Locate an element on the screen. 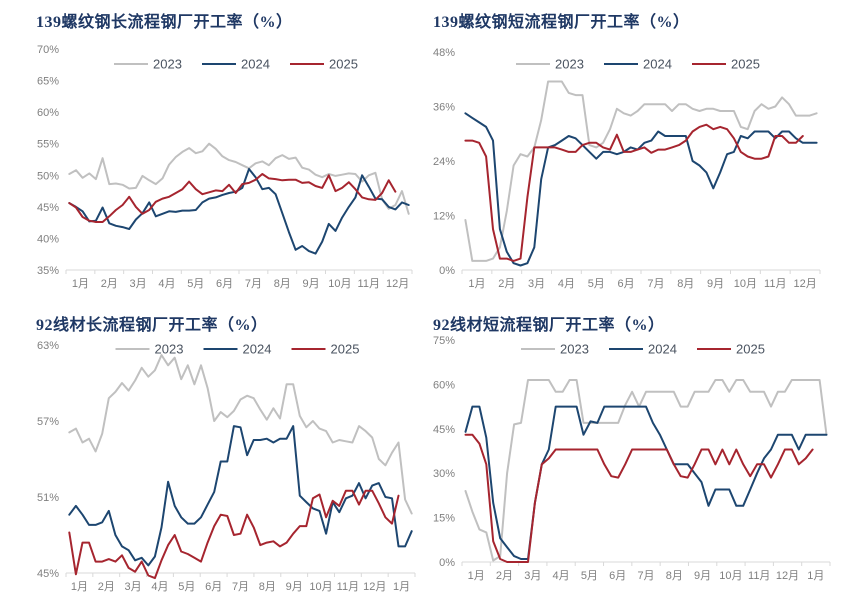 This screenshot has width=856, height=606. y-axis-label: 0% is located at coordinates (447, 563).